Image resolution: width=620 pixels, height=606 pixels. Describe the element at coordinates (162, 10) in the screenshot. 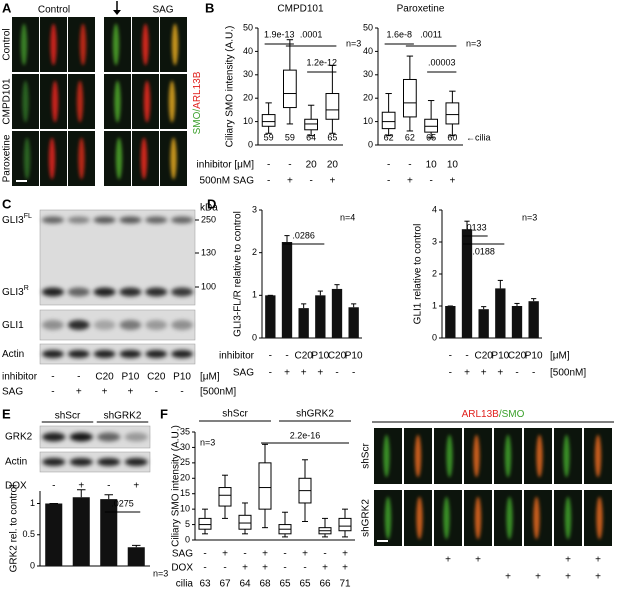

I see `column-label: SAG` at that location.